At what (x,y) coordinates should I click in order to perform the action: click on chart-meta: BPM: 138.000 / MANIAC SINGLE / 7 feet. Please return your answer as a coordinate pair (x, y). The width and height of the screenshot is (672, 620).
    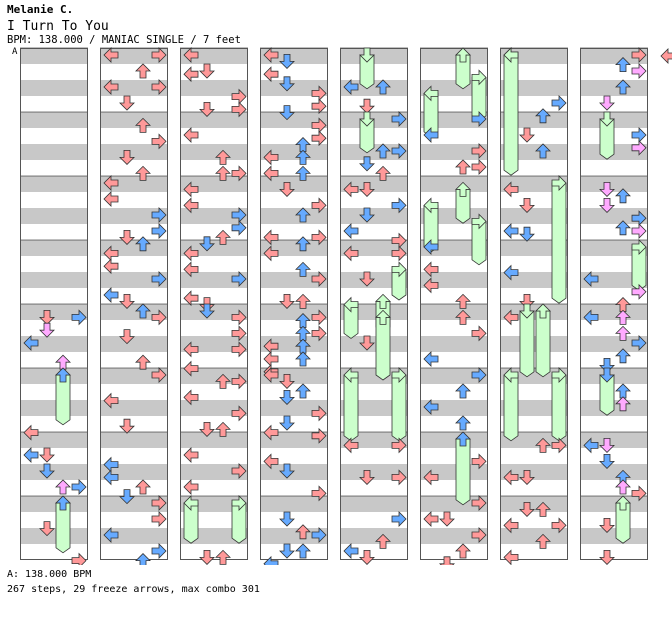
    Looking at the image, I should click on (124, 40).